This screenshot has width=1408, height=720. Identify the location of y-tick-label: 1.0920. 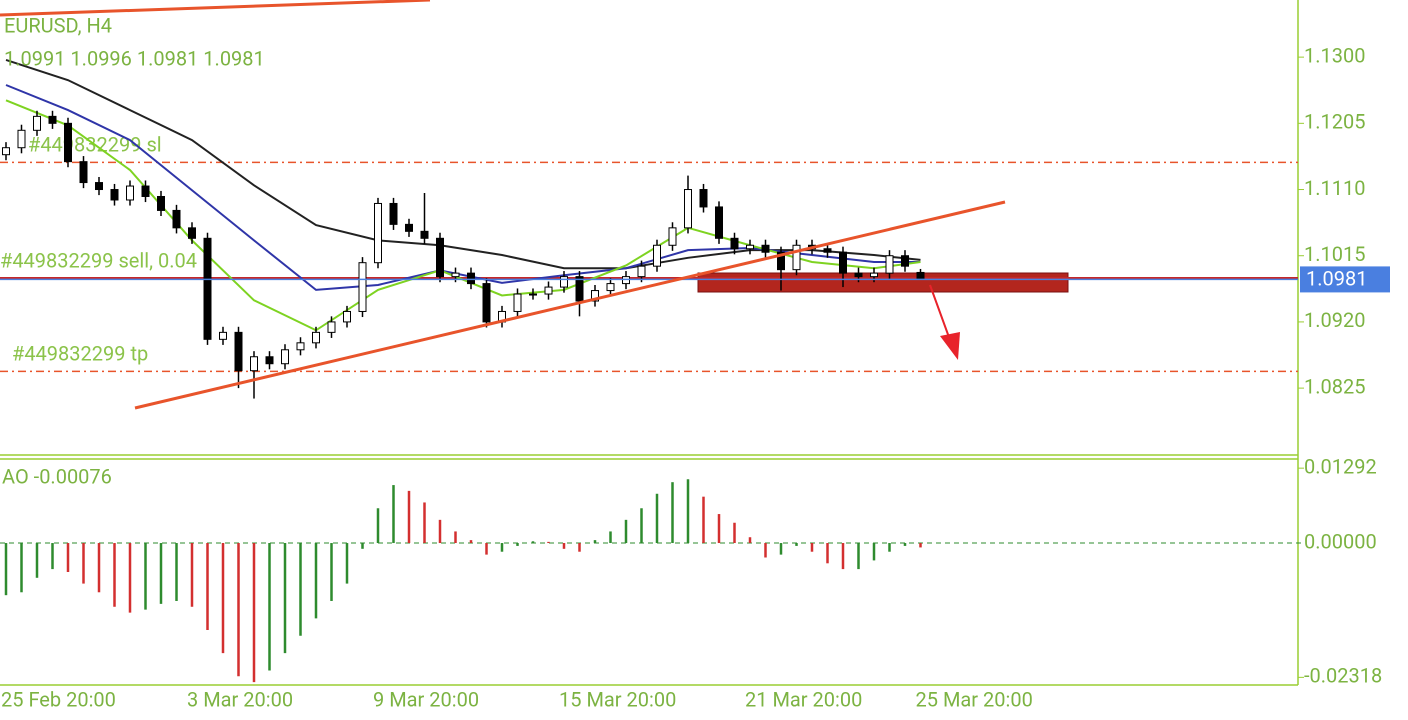
(1334, 320).